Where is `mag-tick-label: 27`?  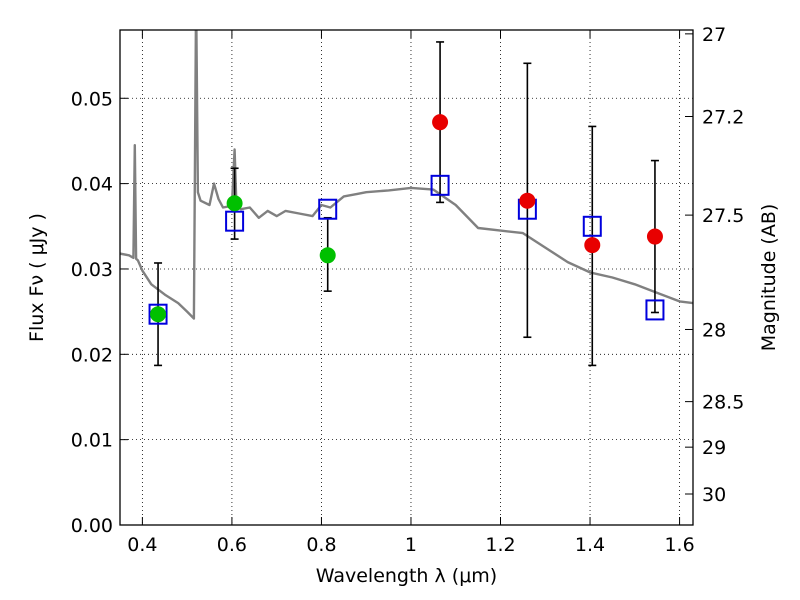 mag-tick-label: 27 is located at coordinates (714, 35).